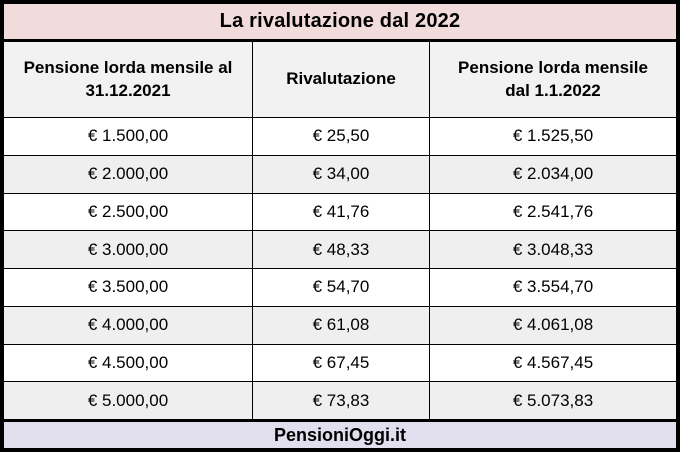 Image resolution: width=680 pixels, height=452 pixels. I want to click on table-row: € 4.000,00 € 61,08 € 4.061,08, so click(340, 325).